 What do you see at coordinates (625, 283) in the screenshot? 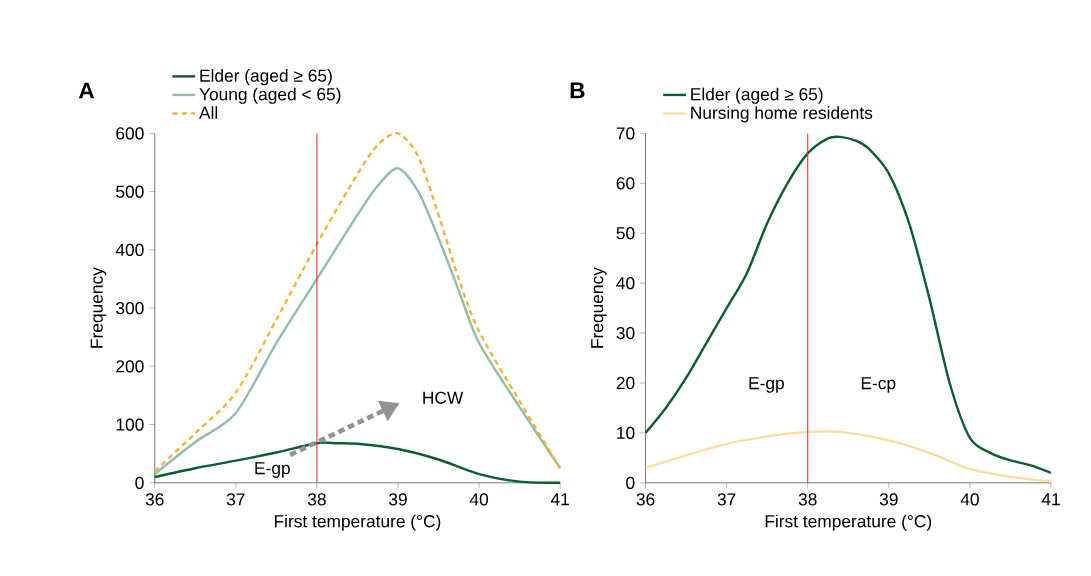
I see `y-tick-label: 40` at bounding box center [625, 283].